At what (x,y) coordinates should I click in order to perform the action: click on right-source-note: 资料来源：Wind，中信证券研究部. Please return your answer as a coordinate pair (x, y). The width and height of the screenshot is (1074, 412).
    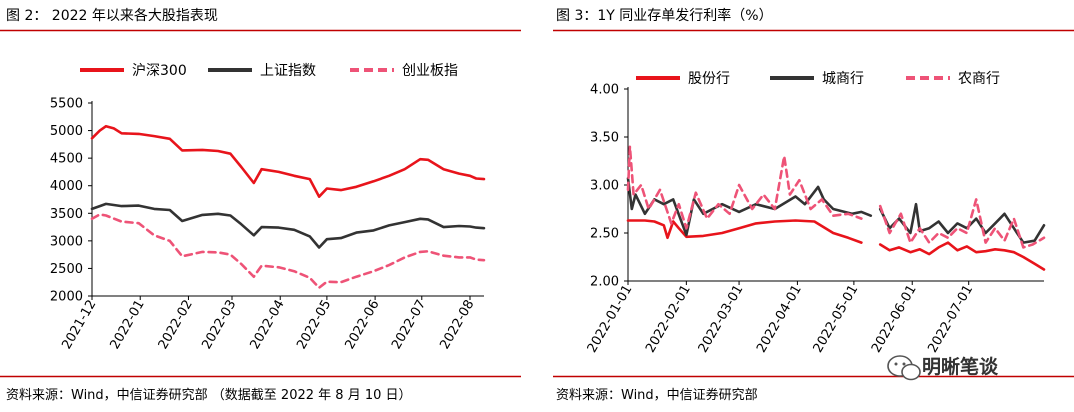
    Looking at the image, I should click on (657, 395).